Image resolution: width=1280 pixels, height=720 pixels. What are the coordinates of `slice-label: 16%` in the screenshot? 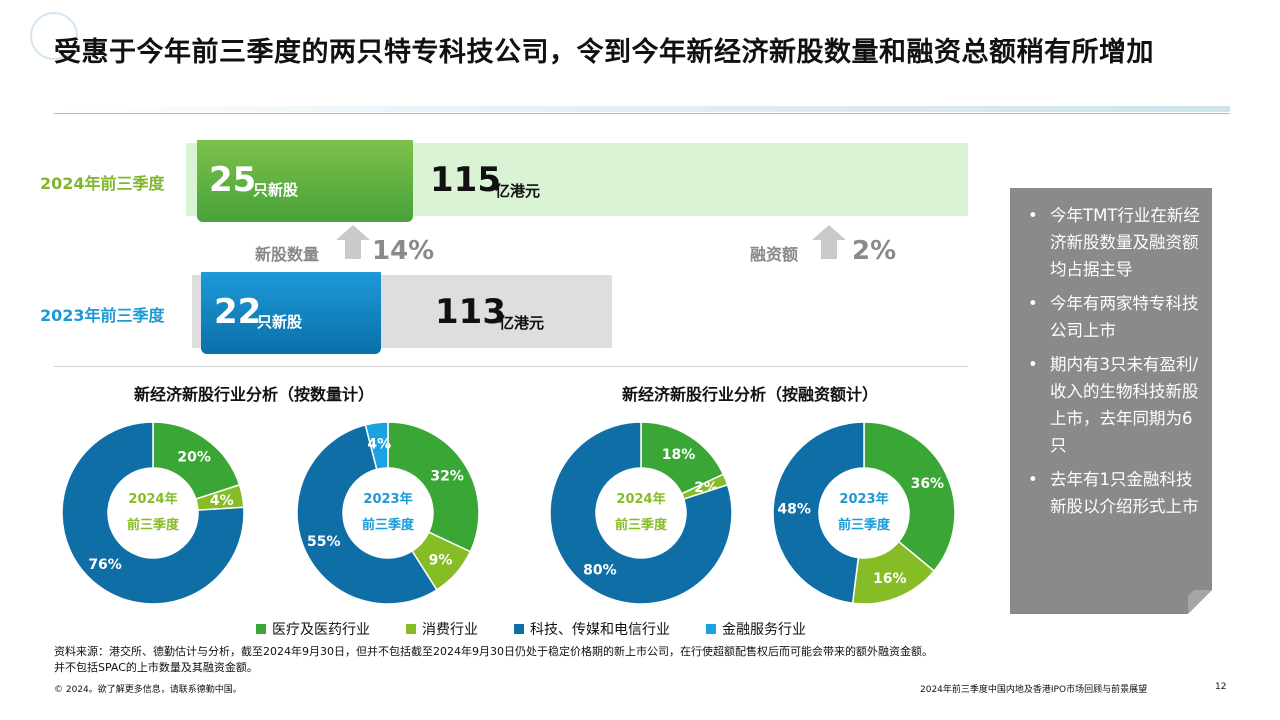 It's located at (890, 579).